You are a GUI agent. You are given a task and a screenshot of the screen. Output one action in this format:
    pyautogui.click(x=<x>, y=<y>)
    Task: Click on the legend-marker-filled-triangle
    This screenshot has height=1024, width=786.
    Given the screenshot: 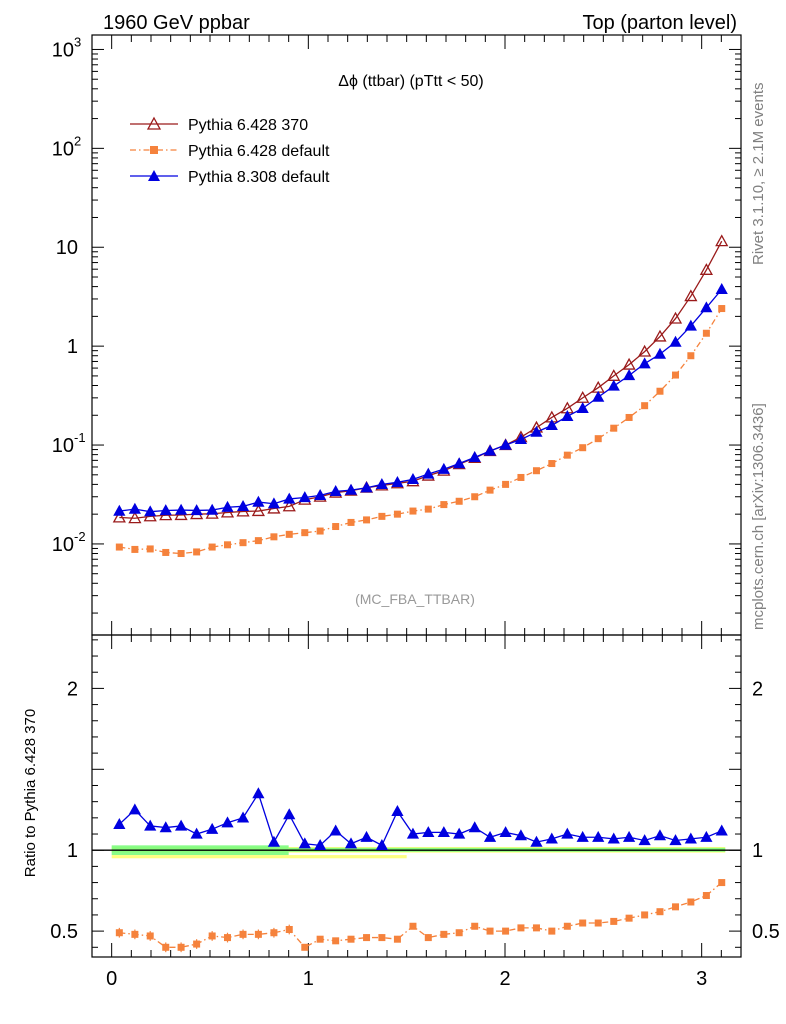 What is the action you would take?
    pyautogui.click(x=154, y=175)
    